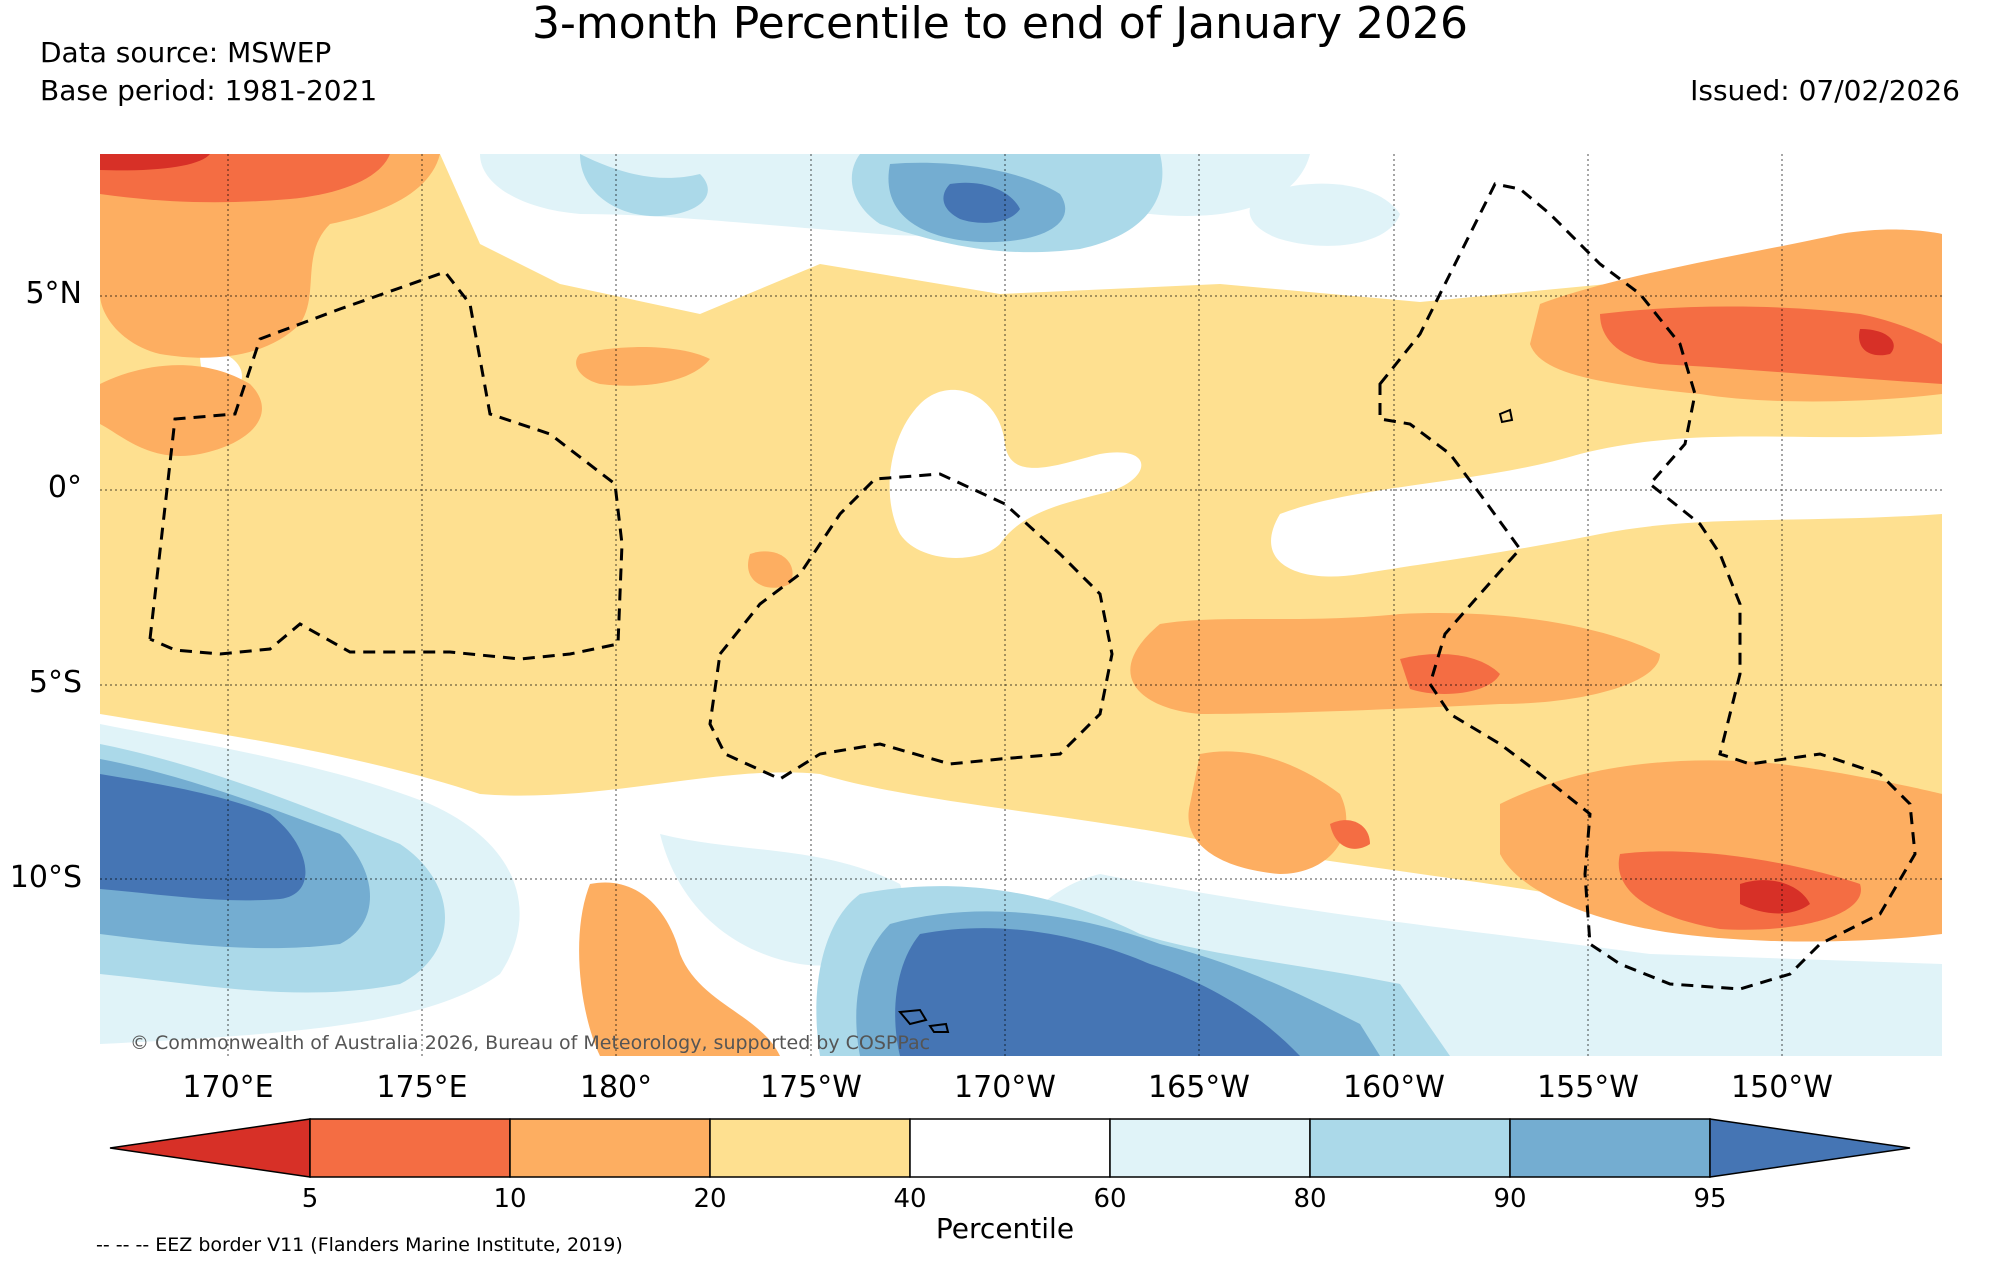  Describe the element at coordinates (1825, 90) in the screenshot. I see `issued-date-label: Issued: 07/02/2026` at that location.